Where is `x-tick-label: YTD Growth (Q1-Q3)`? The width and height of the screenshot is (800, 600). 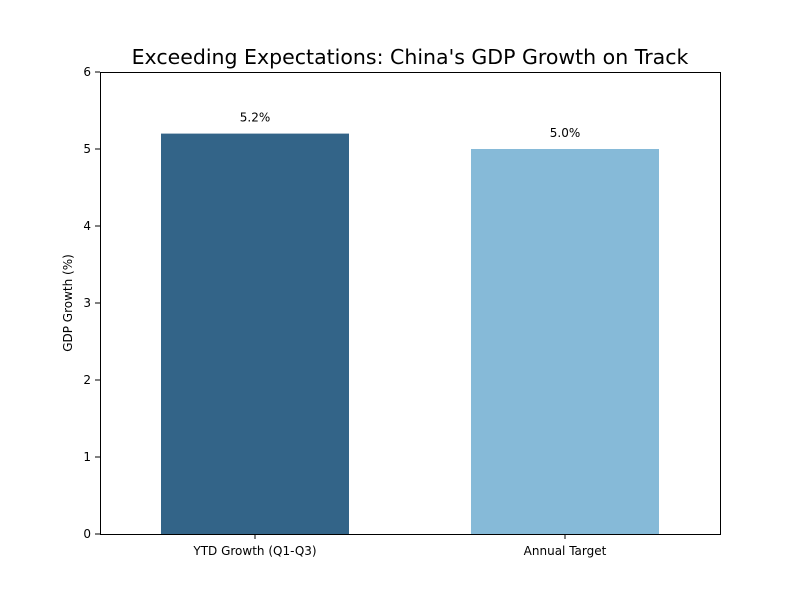 x-tick-label: YTD Growth (Q1-Q3) is located at coordinates (254, 551).